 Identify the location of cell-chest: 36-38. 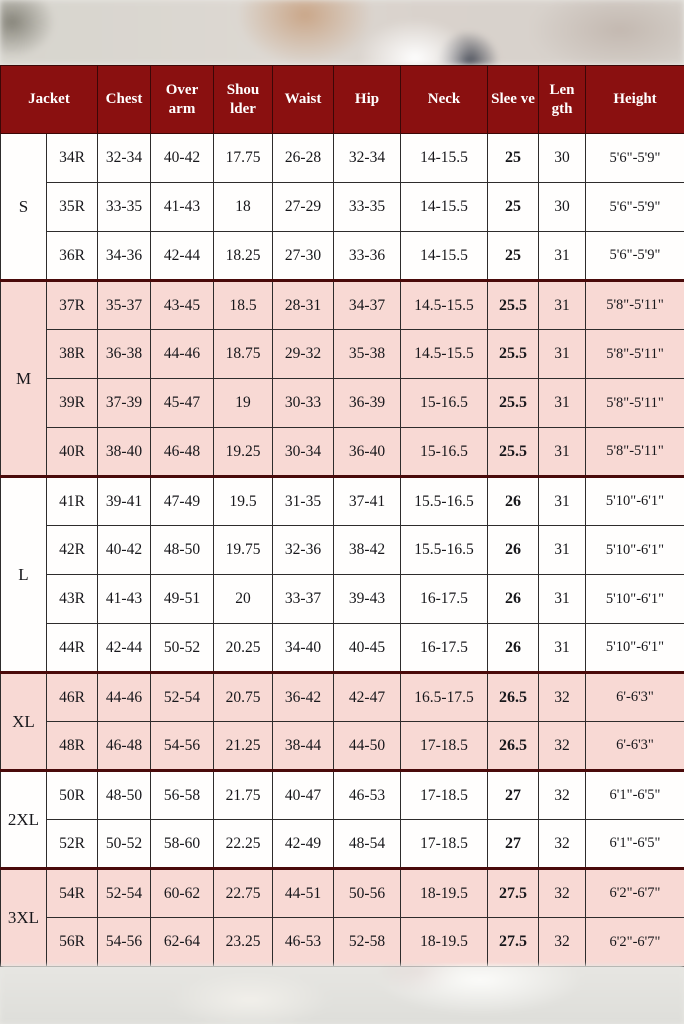
(124, 354).